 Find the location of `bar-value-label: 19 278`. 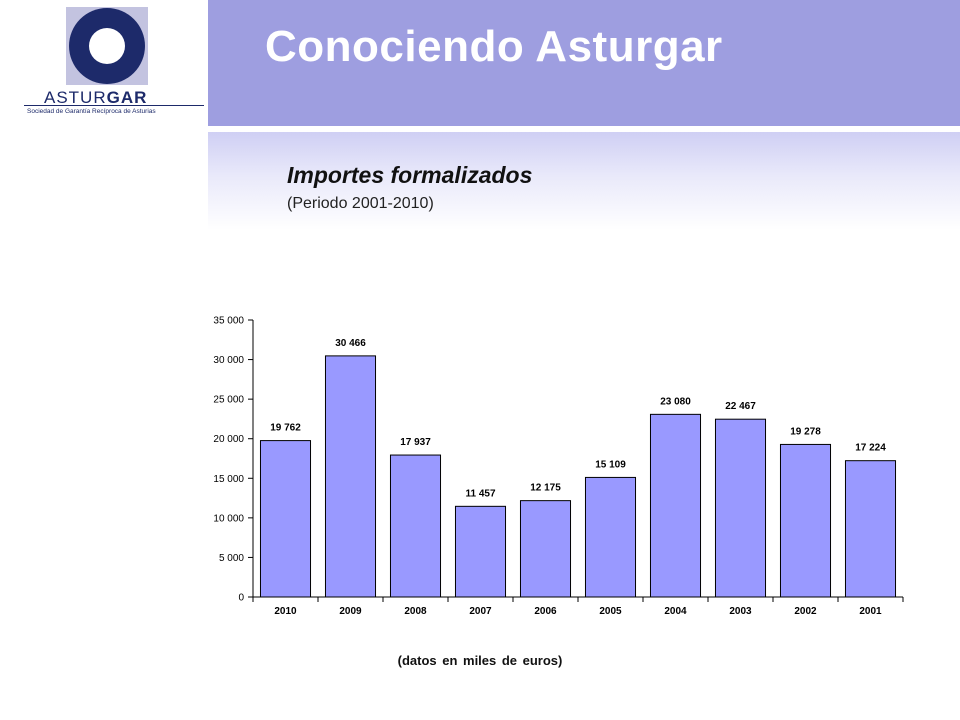

bar-value-label: 19 278 is located at coordinates (805, 431).